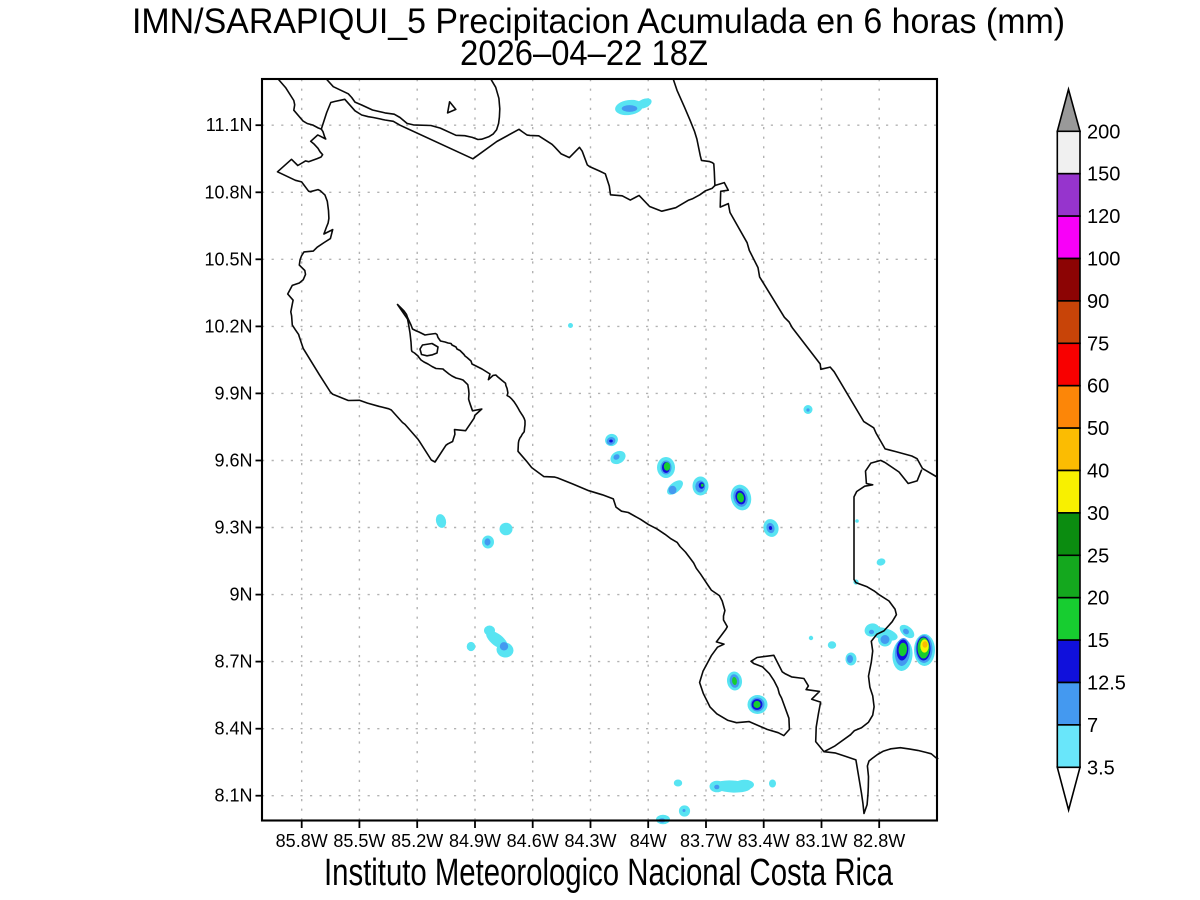 The height and width of the screenshot is (900, 1200). I want to click on svg-text: 85.5W, so click(359, 841).